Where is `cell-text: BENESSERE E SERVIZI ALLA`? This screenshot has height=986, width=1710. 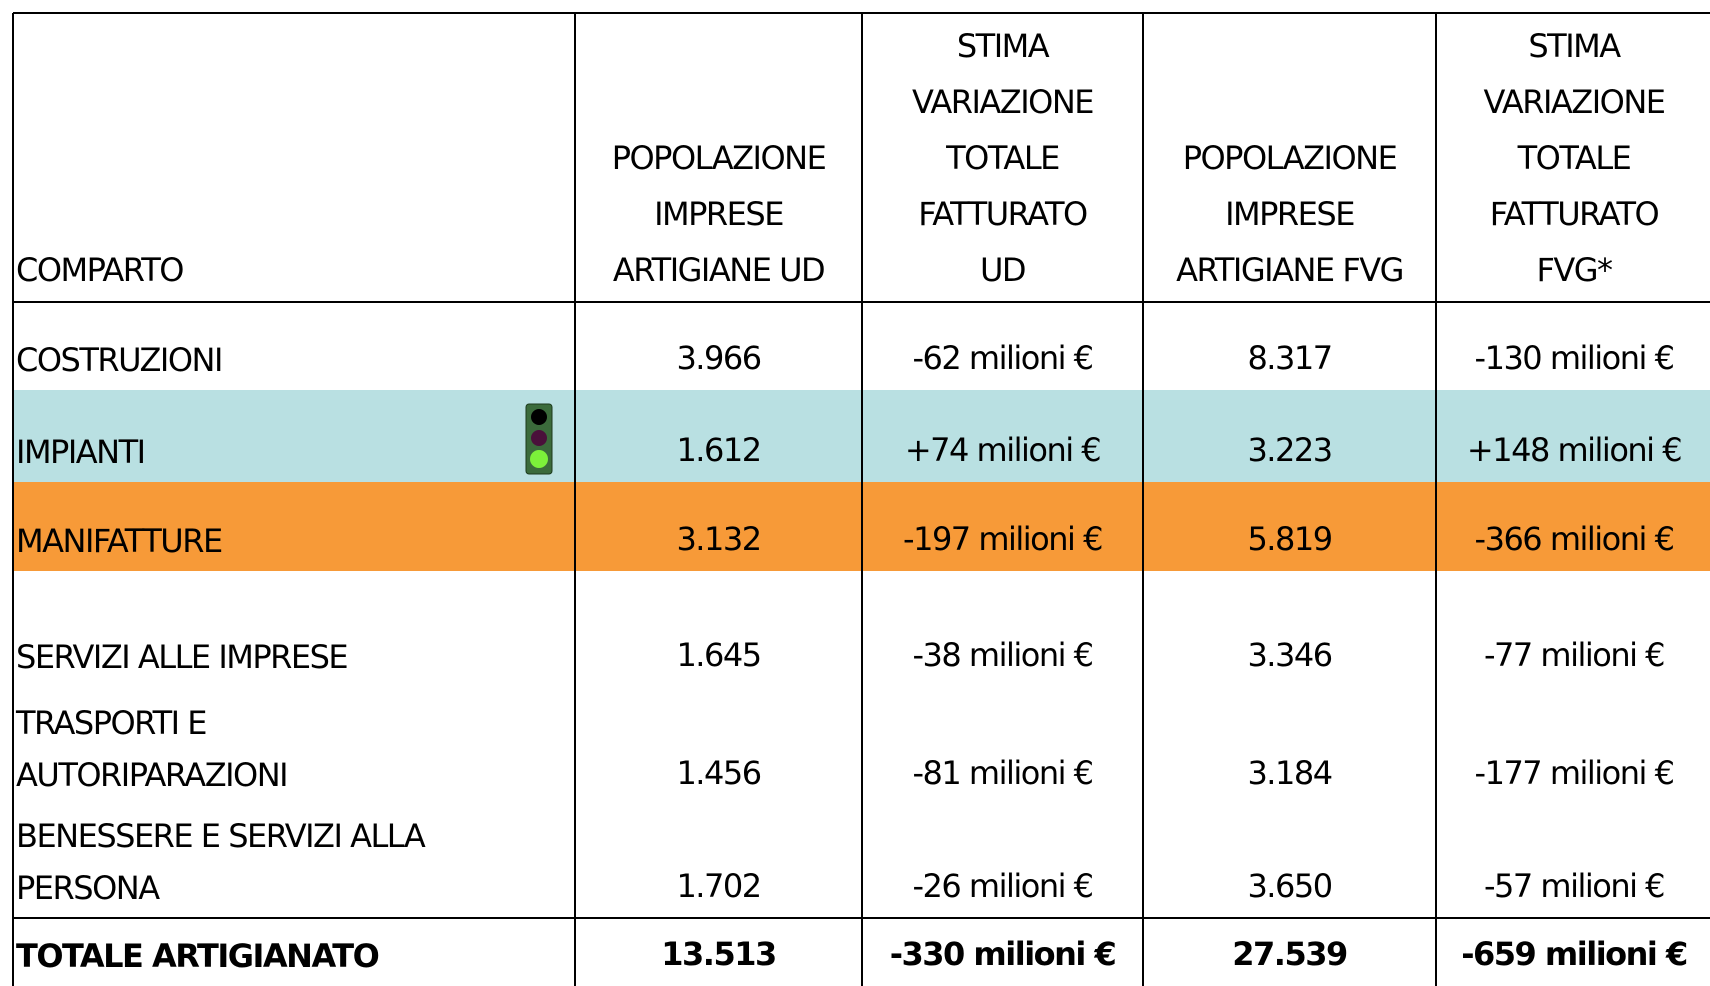
cell-text: BENESSERE E SERVIZI ALLA is located at coordinates (221, 836).